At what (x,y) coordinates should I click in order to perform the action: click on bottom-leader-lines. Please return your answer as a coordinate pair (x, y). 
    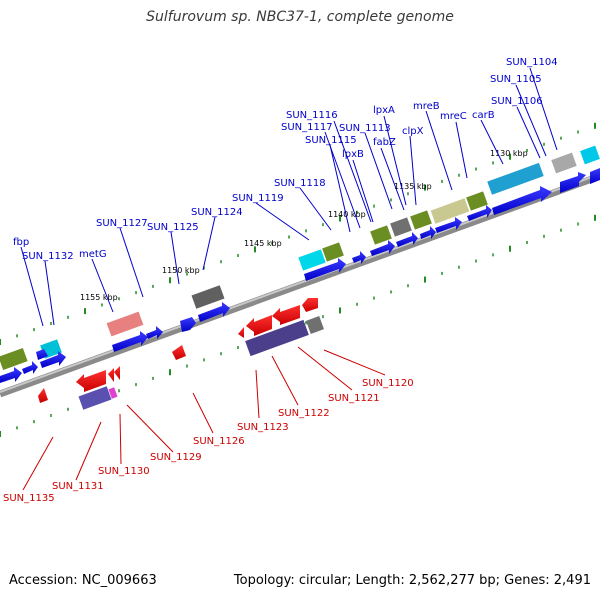
    Looking at the image, I should click on (204, 418).